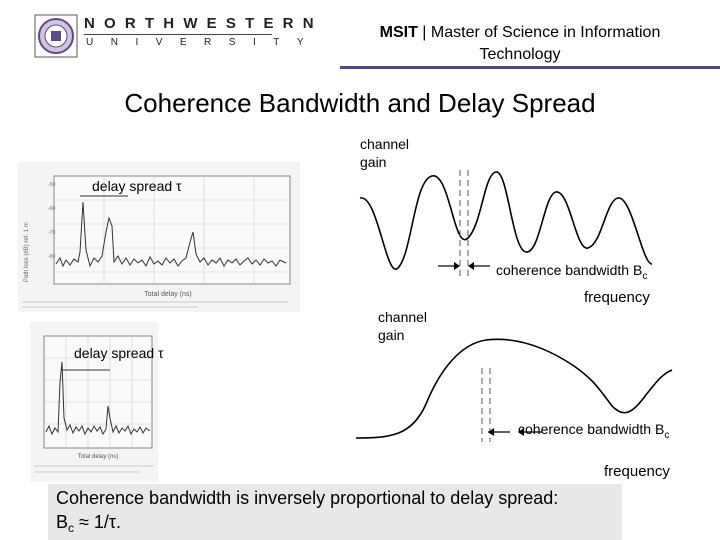  Describe the element at coordinates (51, 257) in the screenshot. I see `svg-text: -80` at that location.